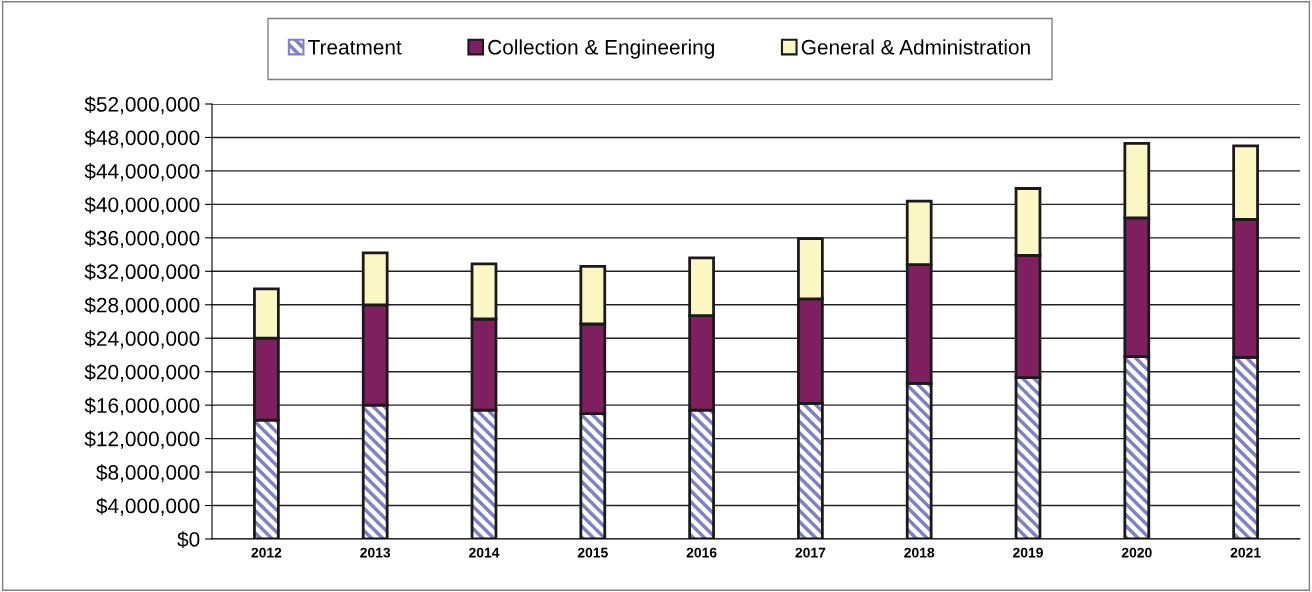  Describe the element at coordinates (142, 372) in the screenshot. I see `y-tick-label: $20,000,000` at that location.